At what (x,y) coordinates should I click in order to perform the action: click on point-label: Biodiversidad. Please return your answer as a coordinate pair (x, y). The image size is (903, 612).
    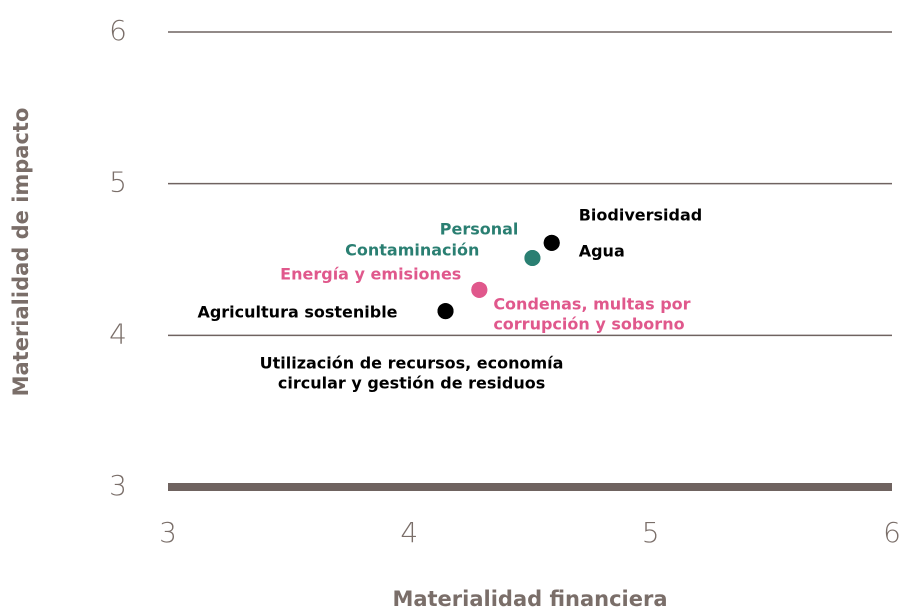
    Looking at the image, I should click on (641, 214).